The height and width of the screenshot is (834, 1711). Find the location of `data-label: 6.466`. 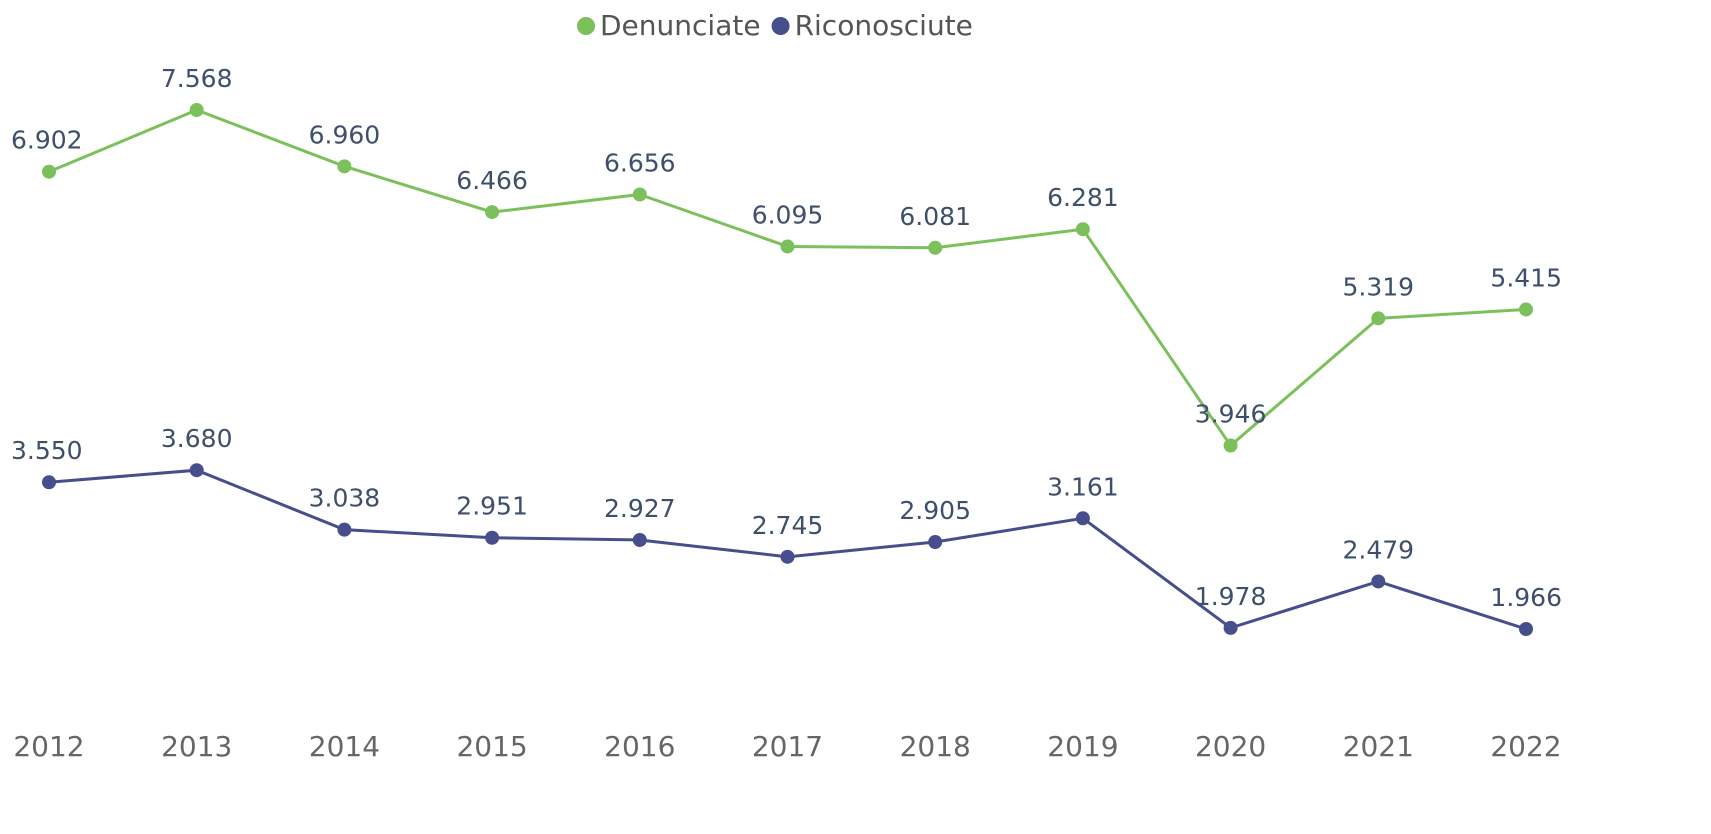

data-label: 6.466 is located at coordinates (492, 180).